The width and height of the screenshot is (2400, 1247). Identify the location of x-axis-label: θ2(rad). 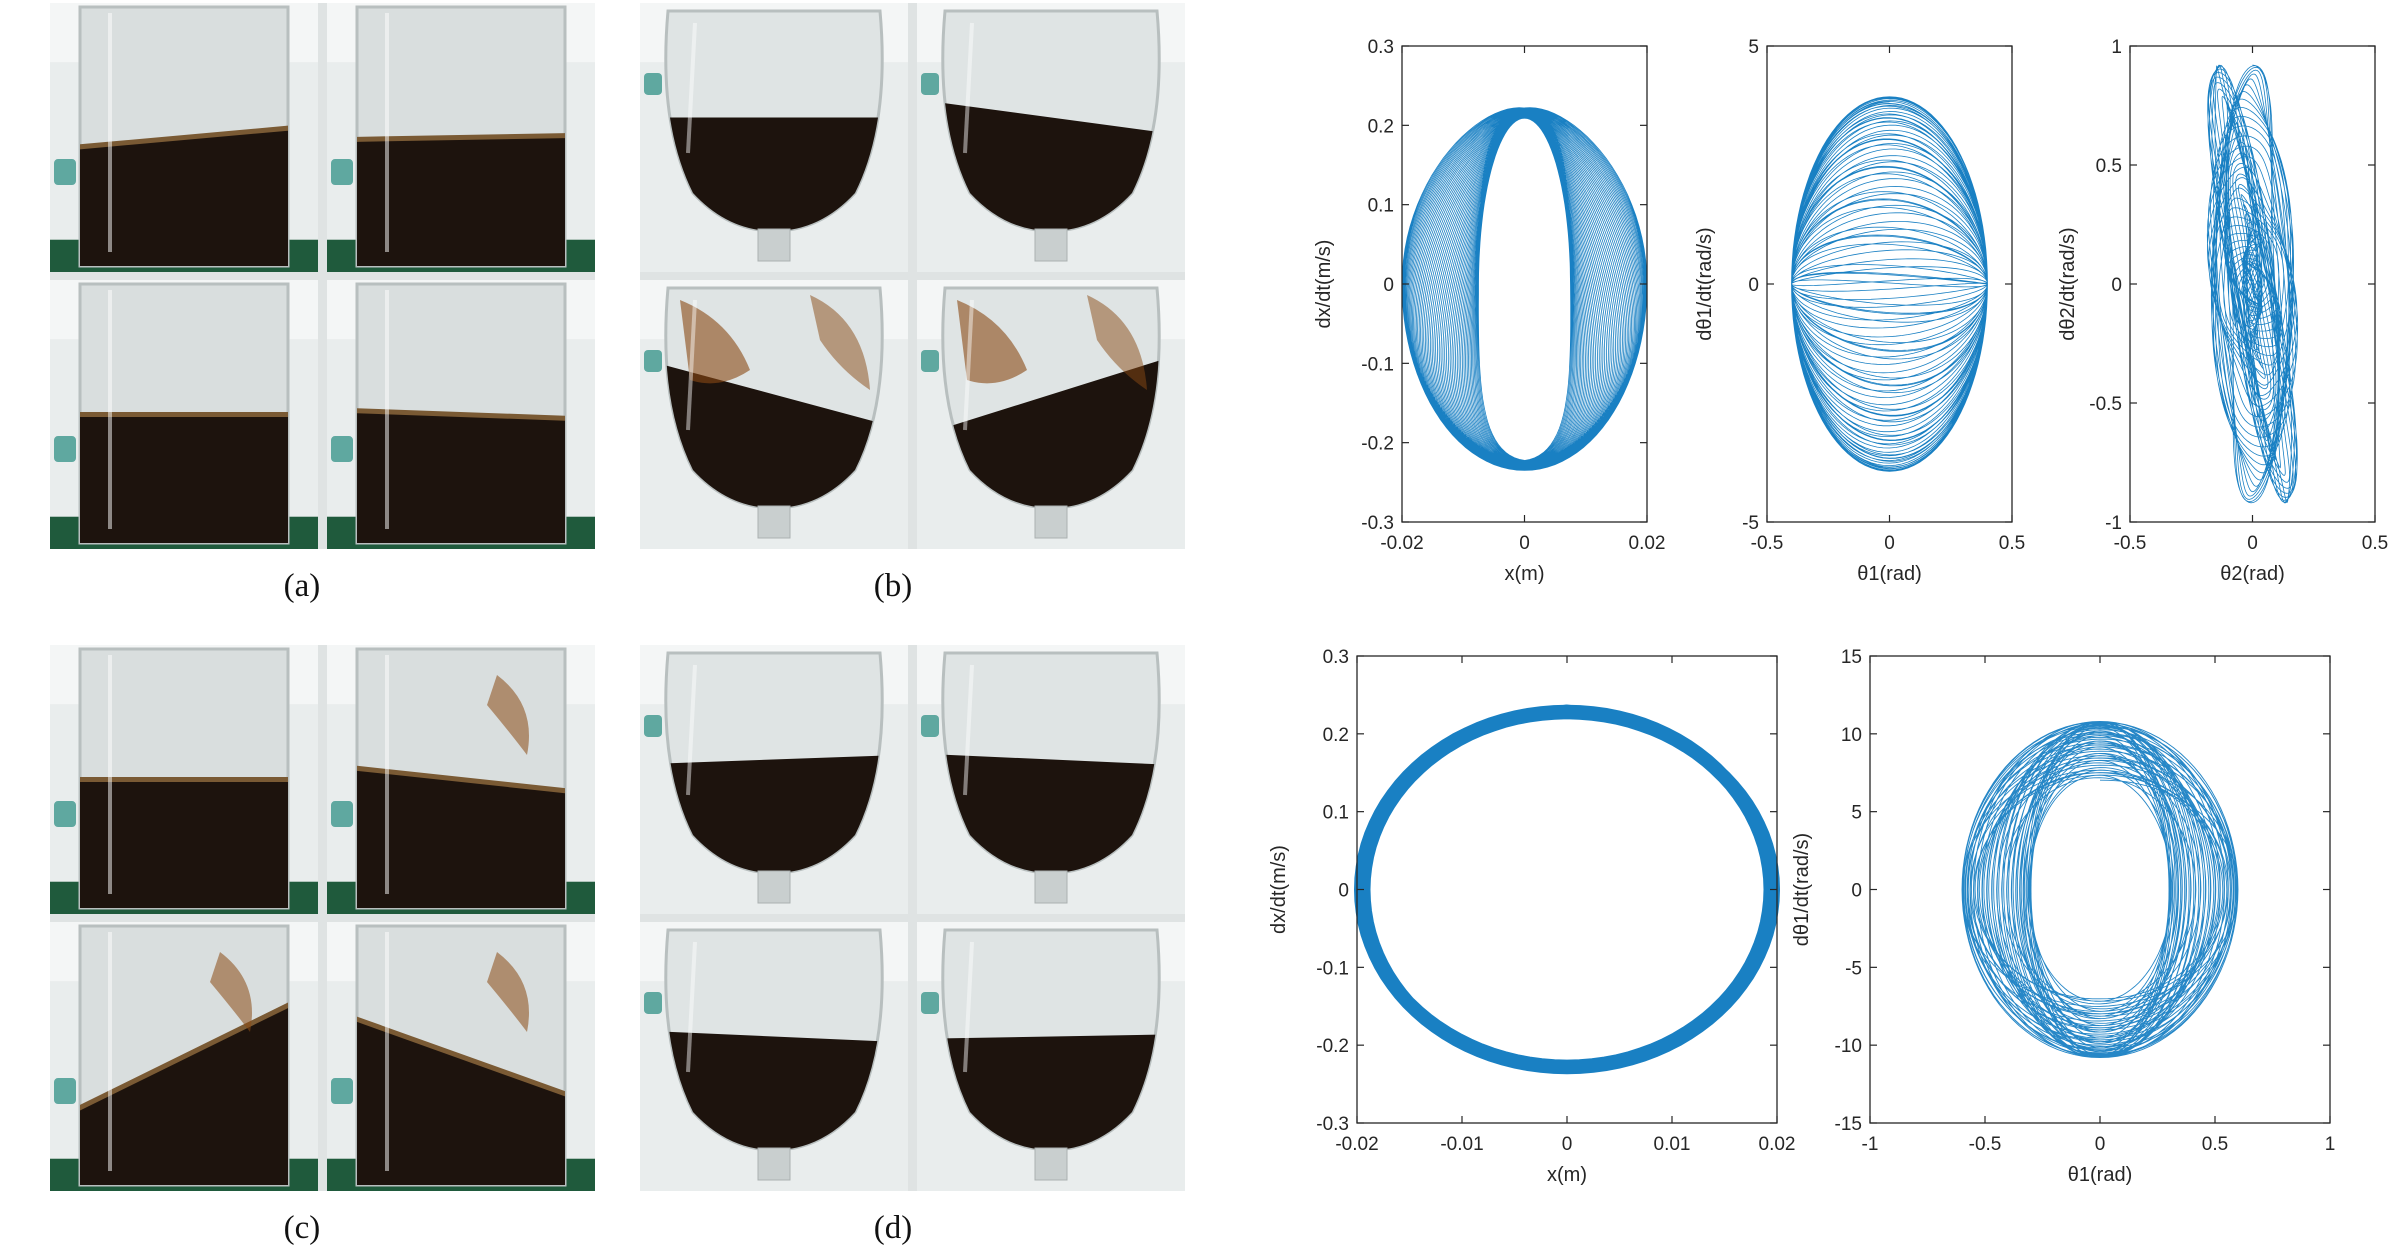
(2252, 574).